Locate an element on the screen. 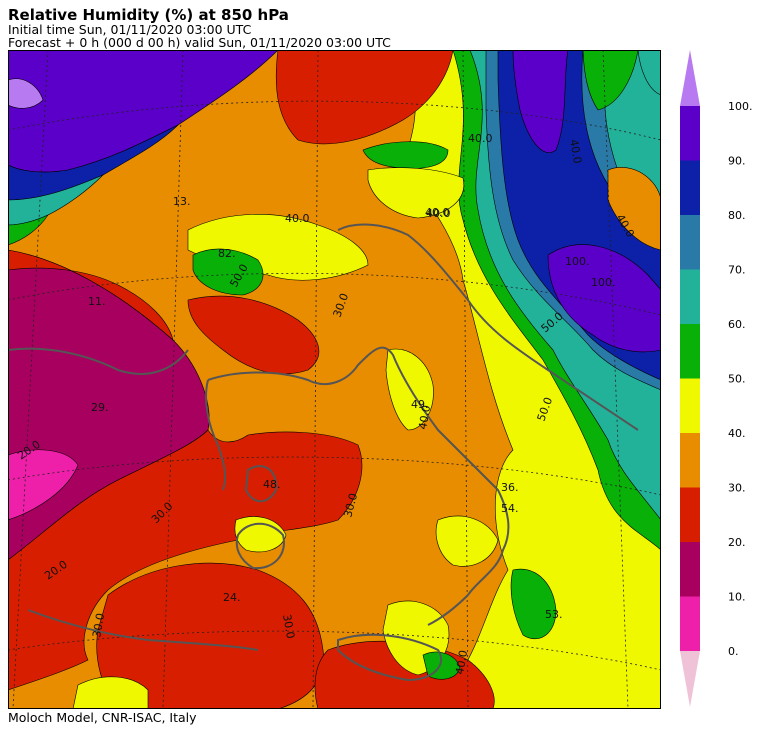  value-label: 54. is located at coordinates (510, 508).